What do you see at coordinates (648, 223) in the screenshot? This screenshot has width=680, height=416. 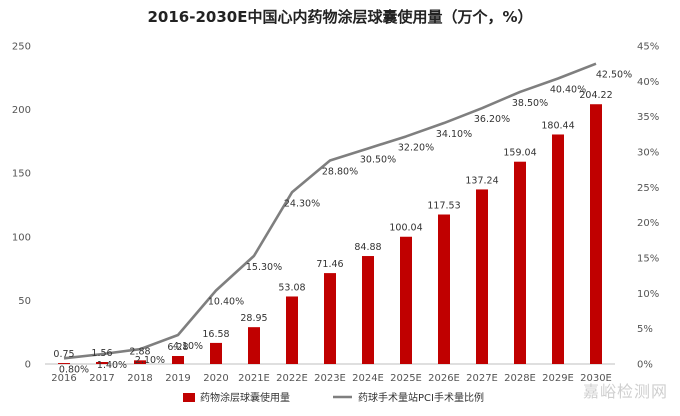 I see `y-right-tick-label: 20%` at bounding box center [648, 223].